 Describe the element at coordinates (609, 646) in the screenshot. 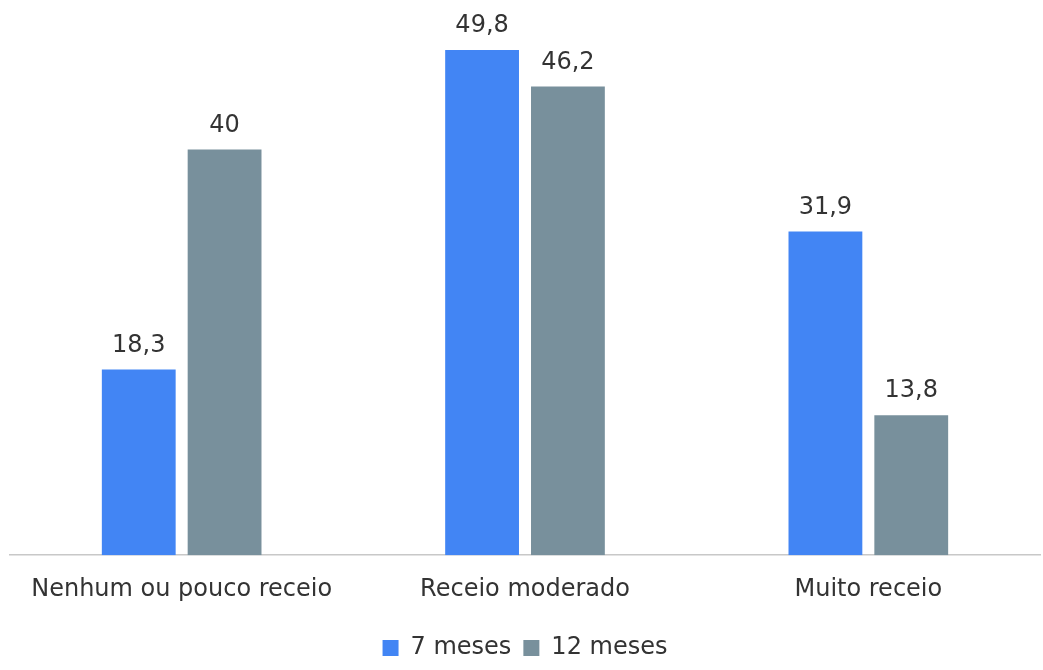

I see `legend-label: 12 meses` at that location.